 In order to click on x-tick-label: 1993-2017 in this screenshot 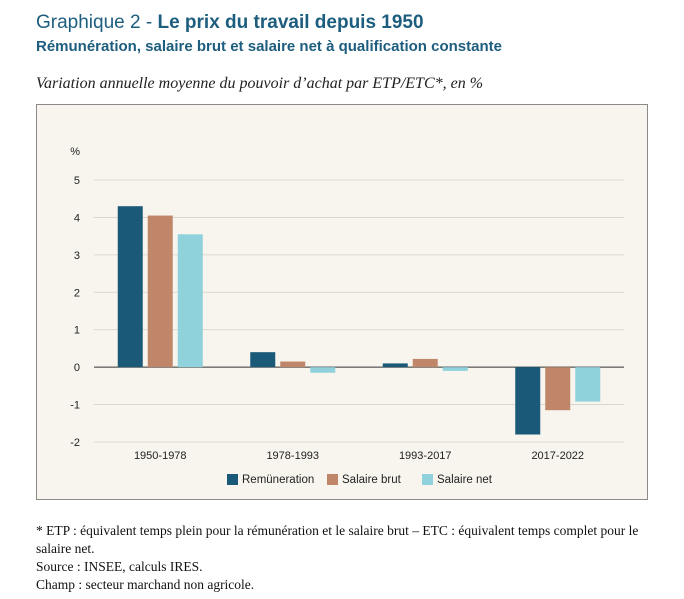, I will do `click(425, 456)`.